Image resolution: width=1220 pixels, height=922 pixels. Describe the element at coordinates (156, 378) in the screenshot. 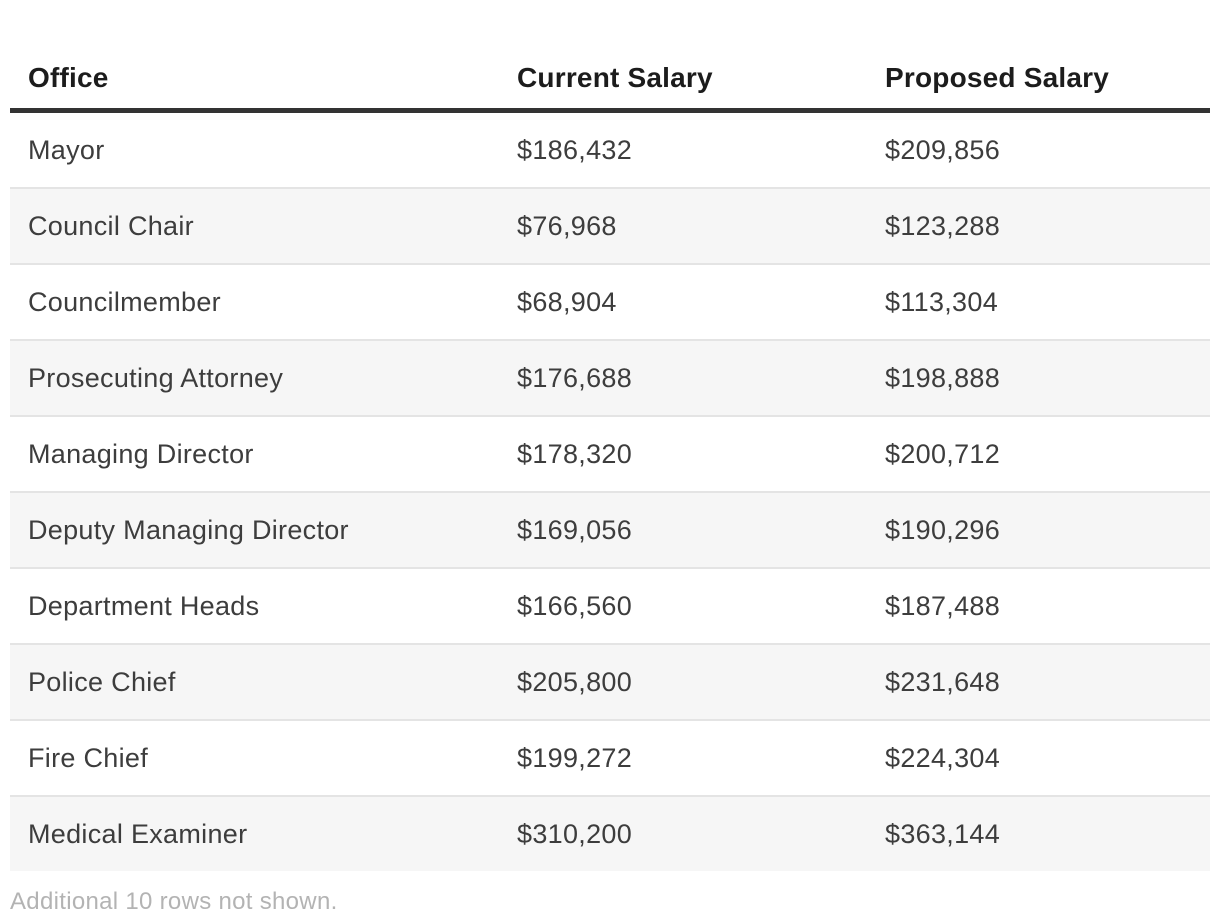

I see `office-cell: Prosecuting Attorney` at that location.